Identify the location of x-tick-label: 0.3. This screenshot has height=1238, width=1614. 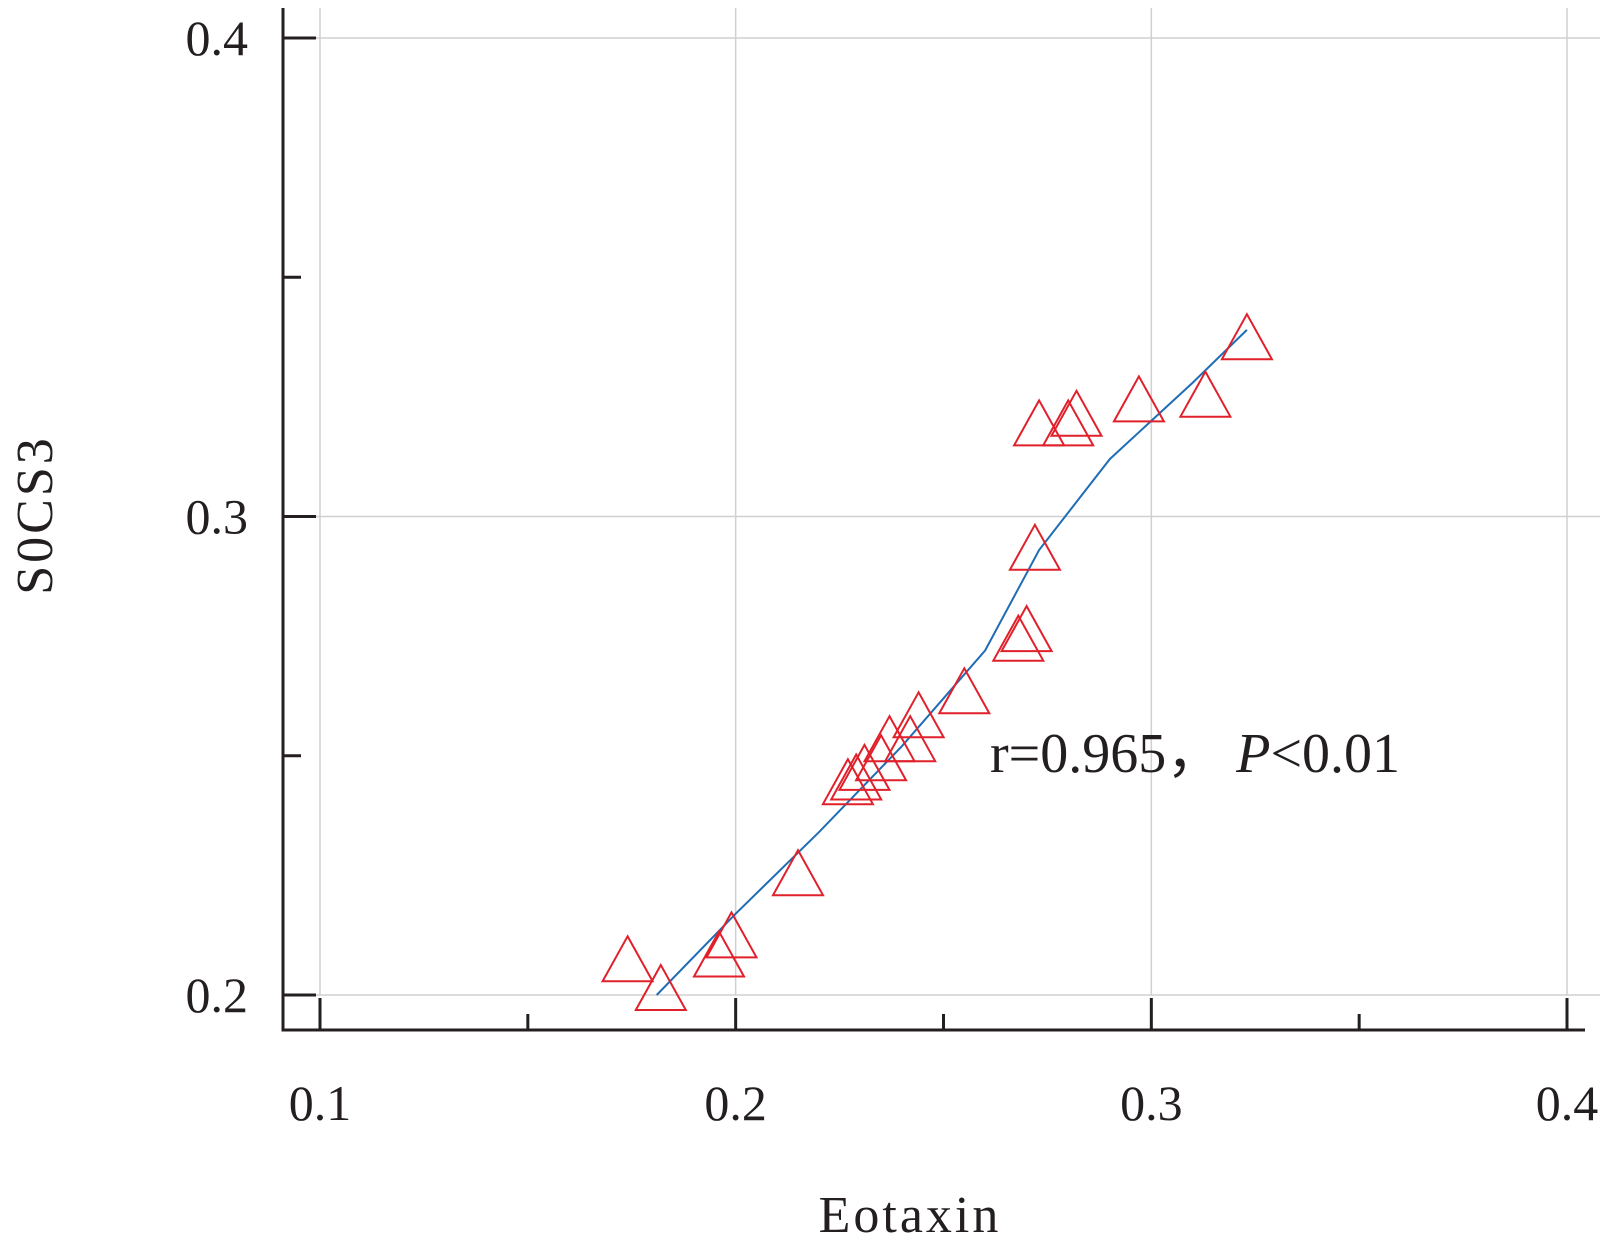
(1151, 1103).